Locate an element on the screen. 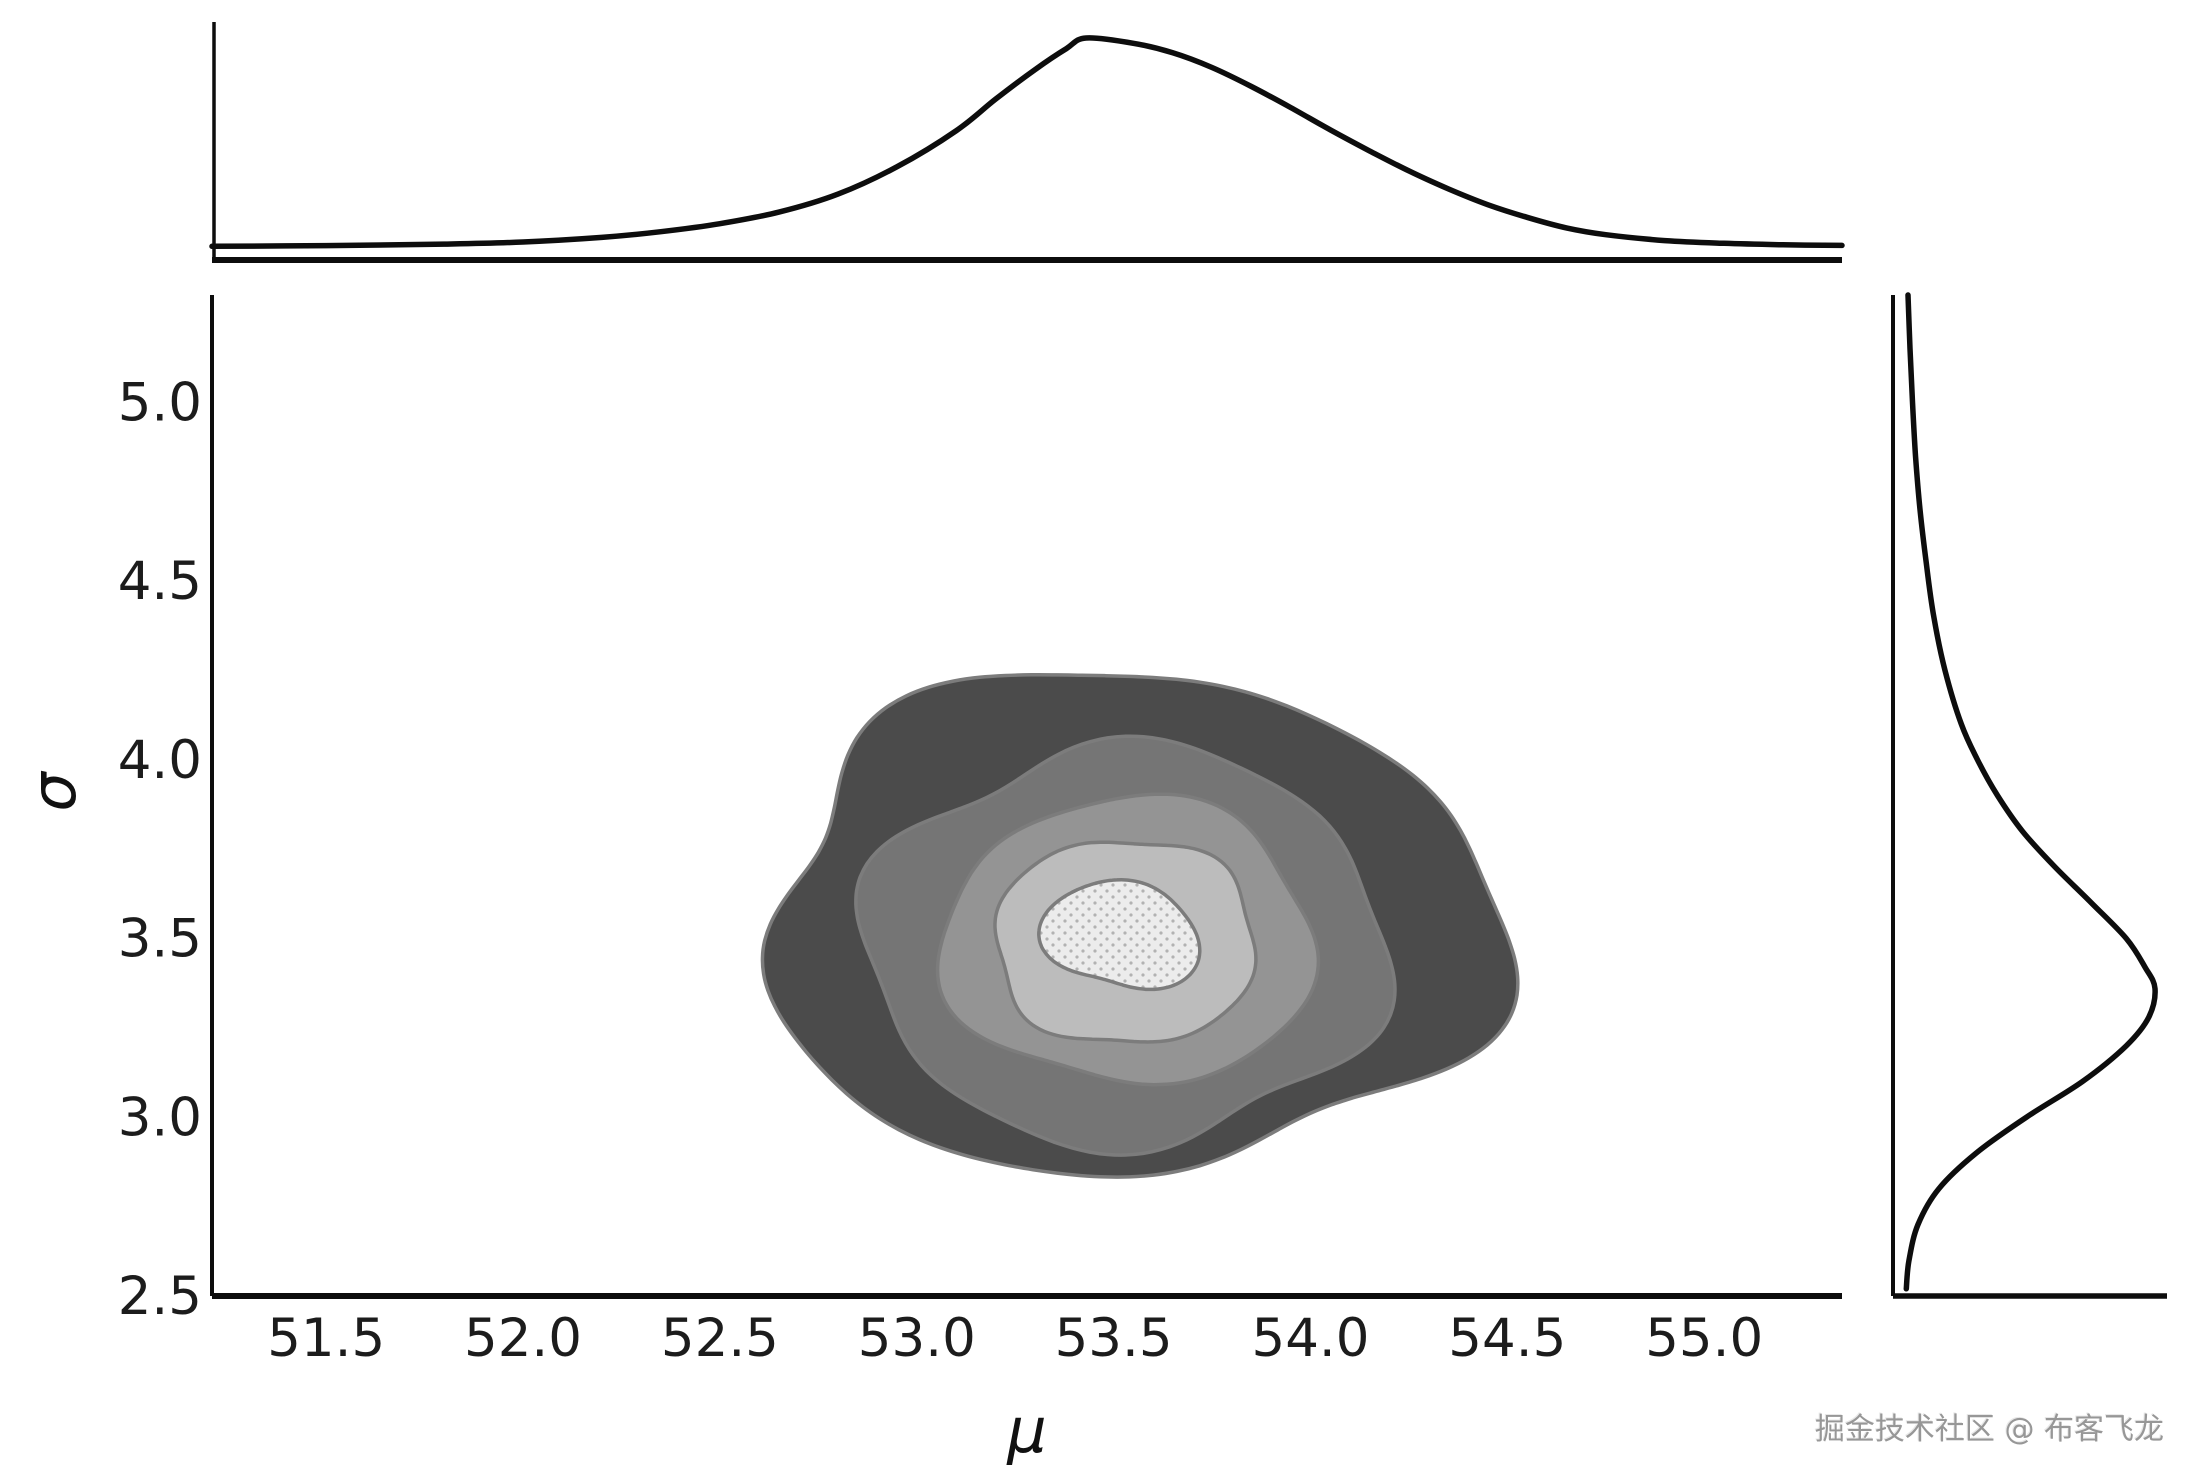  contour-group is located at coordinates (1140, 926).